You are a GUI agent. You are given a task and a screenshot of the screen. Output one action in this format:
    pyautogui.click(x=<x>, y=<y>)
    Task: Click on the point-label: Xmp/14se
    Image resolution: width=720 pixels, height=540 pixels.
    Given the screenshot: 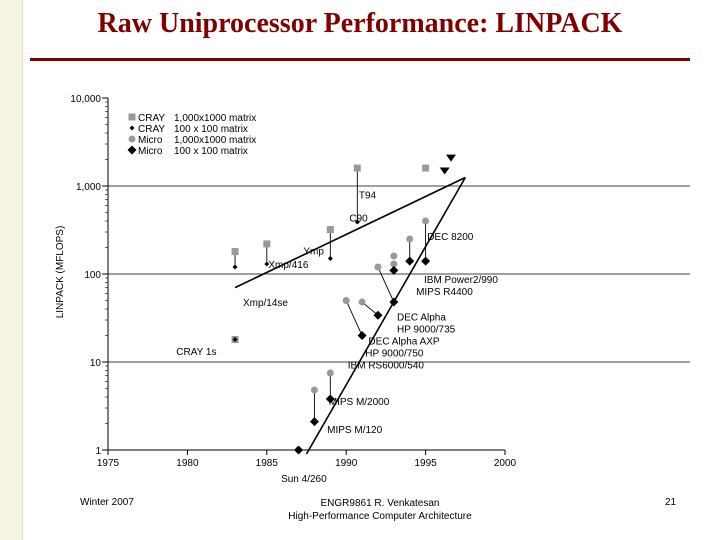 What is the action you would take?
    pyautogui.click(x=265, y=303)
    